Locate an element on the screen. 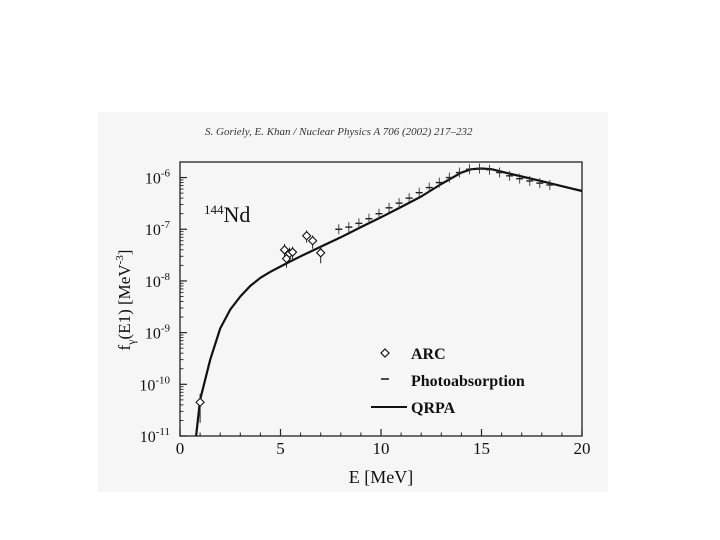 Image resolution: width=720 pixels, height=540 pixels. legend-qrpa-label: QRPA is located at coordinates (433, 408).